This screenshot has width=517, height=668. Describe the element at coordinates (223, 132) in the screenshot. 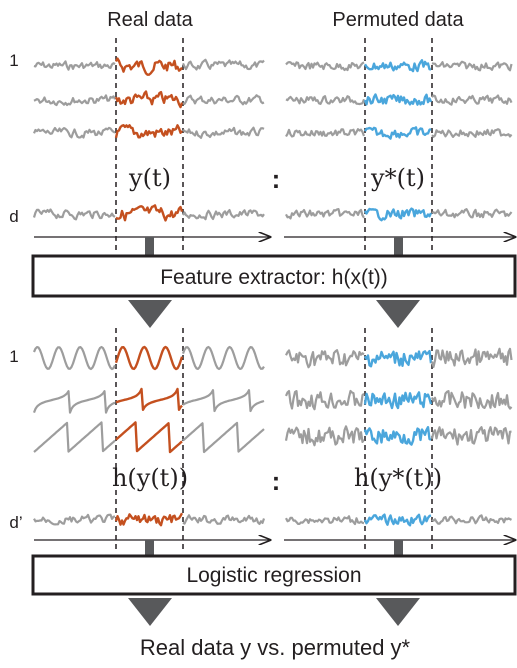

I see `real-signal-3-right` at that location.